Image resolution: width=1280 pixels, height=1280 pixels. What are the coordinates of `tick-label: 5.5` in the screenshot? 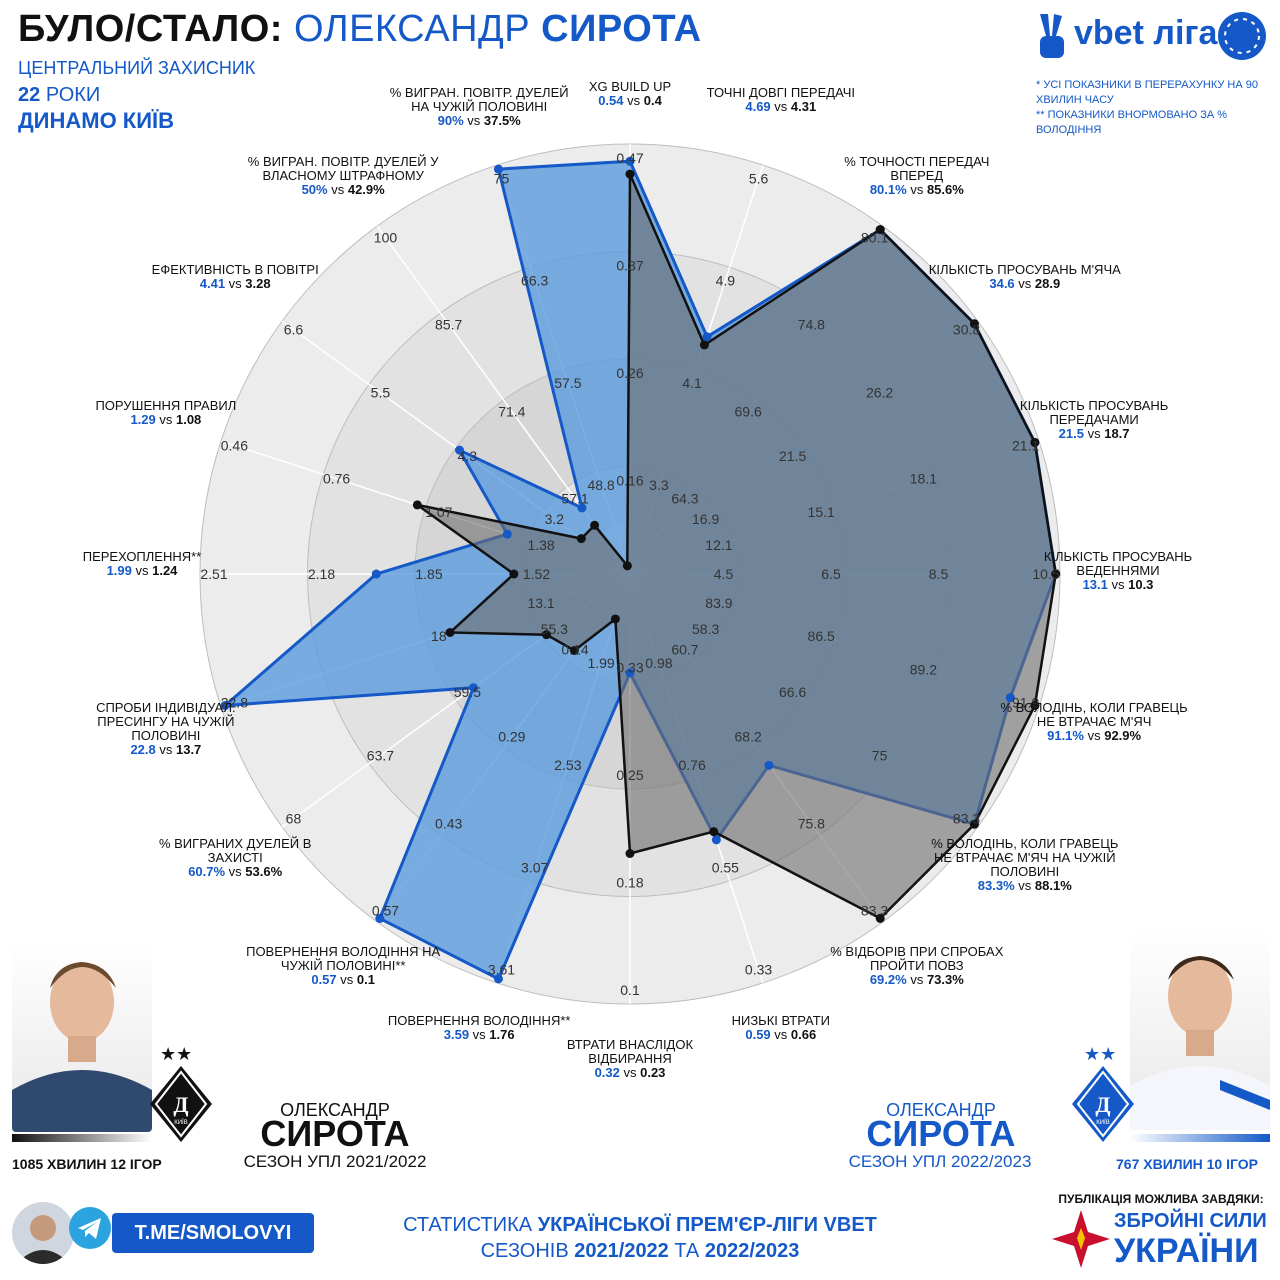 It's located at (381, 393).